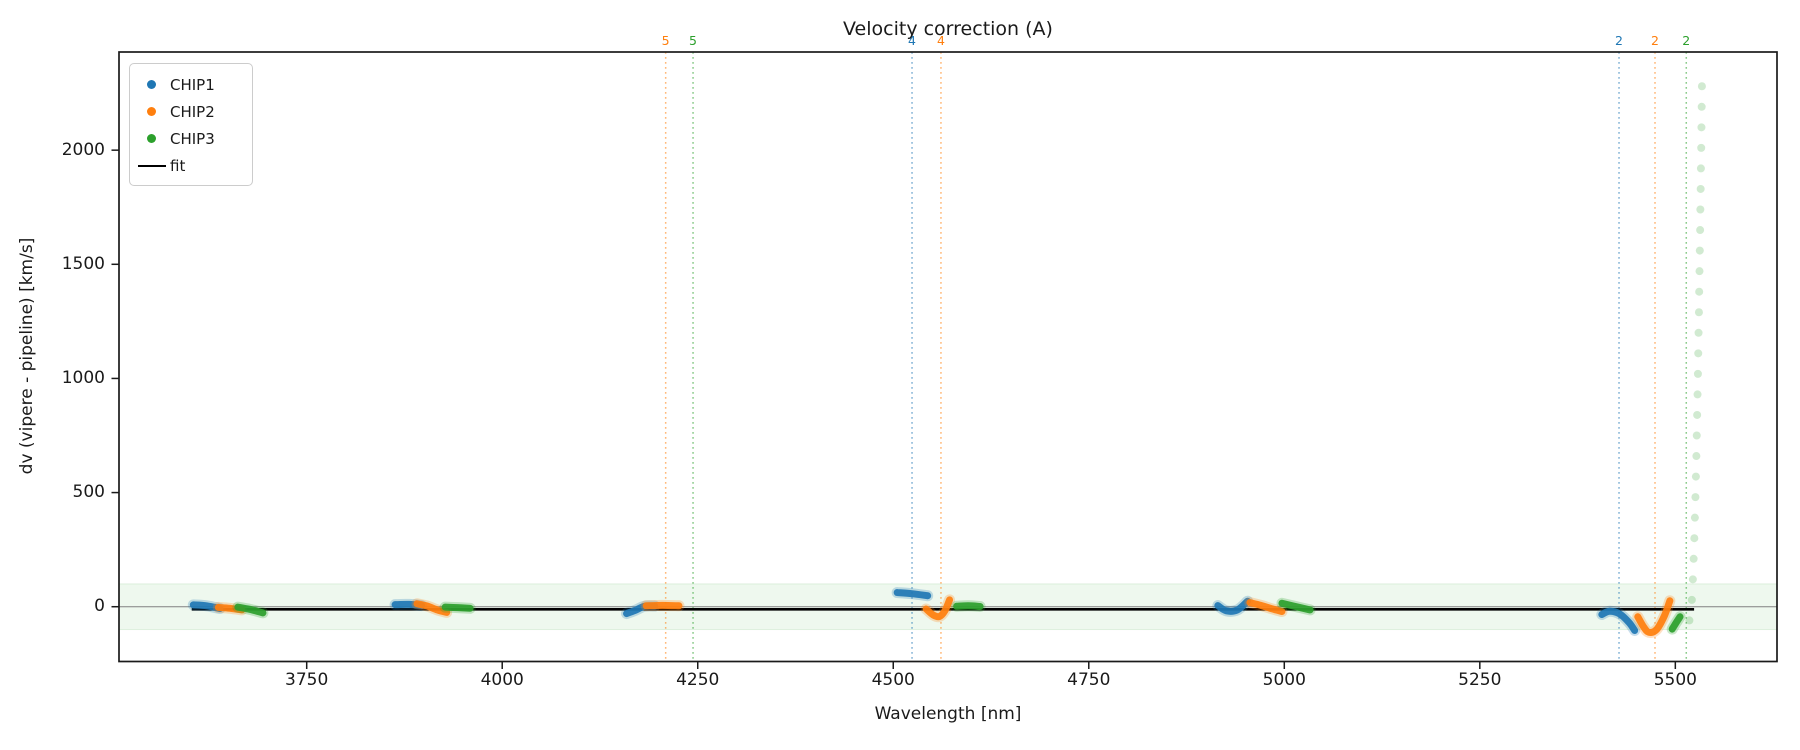 The height and width of the screenshot is (750, 1800). I want to click on x-tick-label: 5000, so click(1284, 680).